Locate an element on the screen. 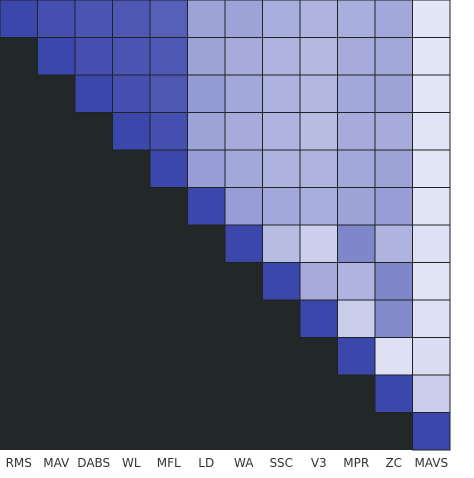 The height and width of the screenshot is (478, 474). heatmap-cell-ZC-MAVS is located at coordinates (431, 393).